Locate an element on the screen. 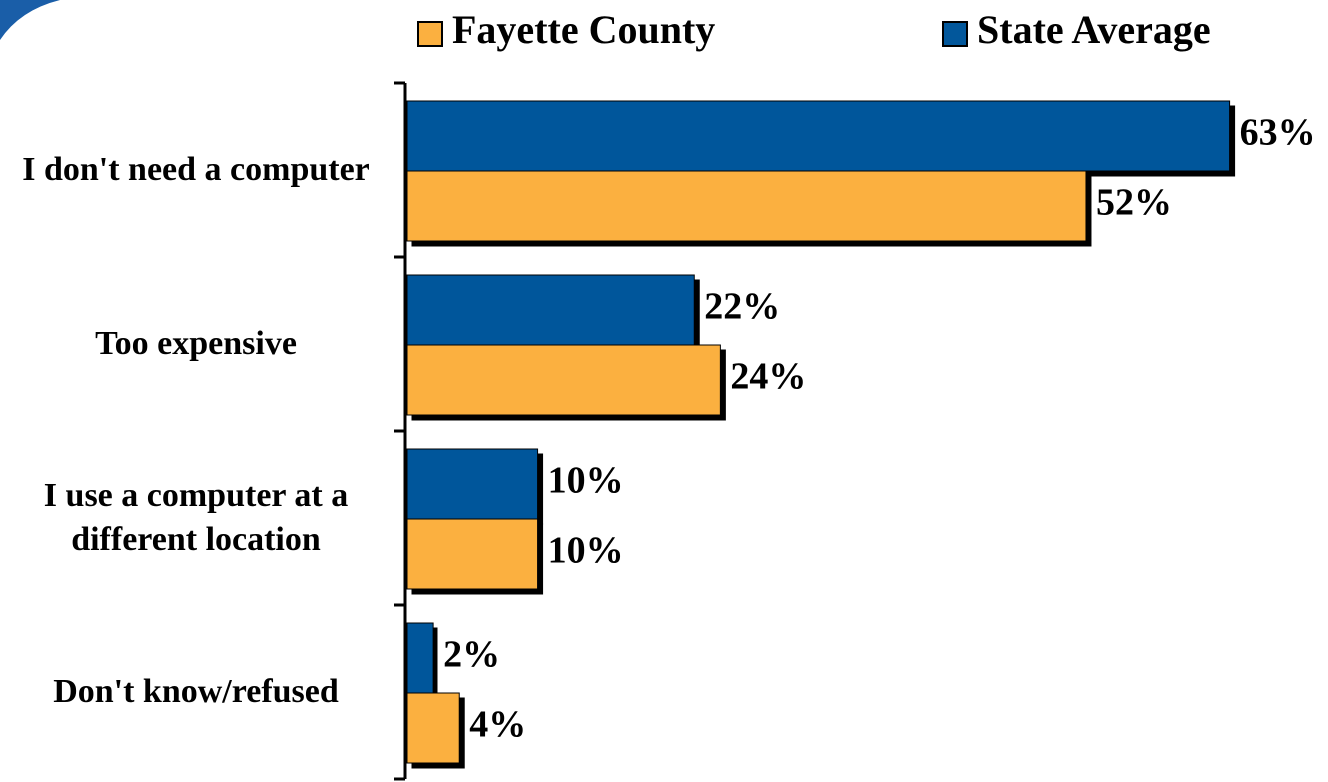 Image resolution: width=1328 pixels, height=782 pixels. value-label: 2% is located at coordinates (471, 655).